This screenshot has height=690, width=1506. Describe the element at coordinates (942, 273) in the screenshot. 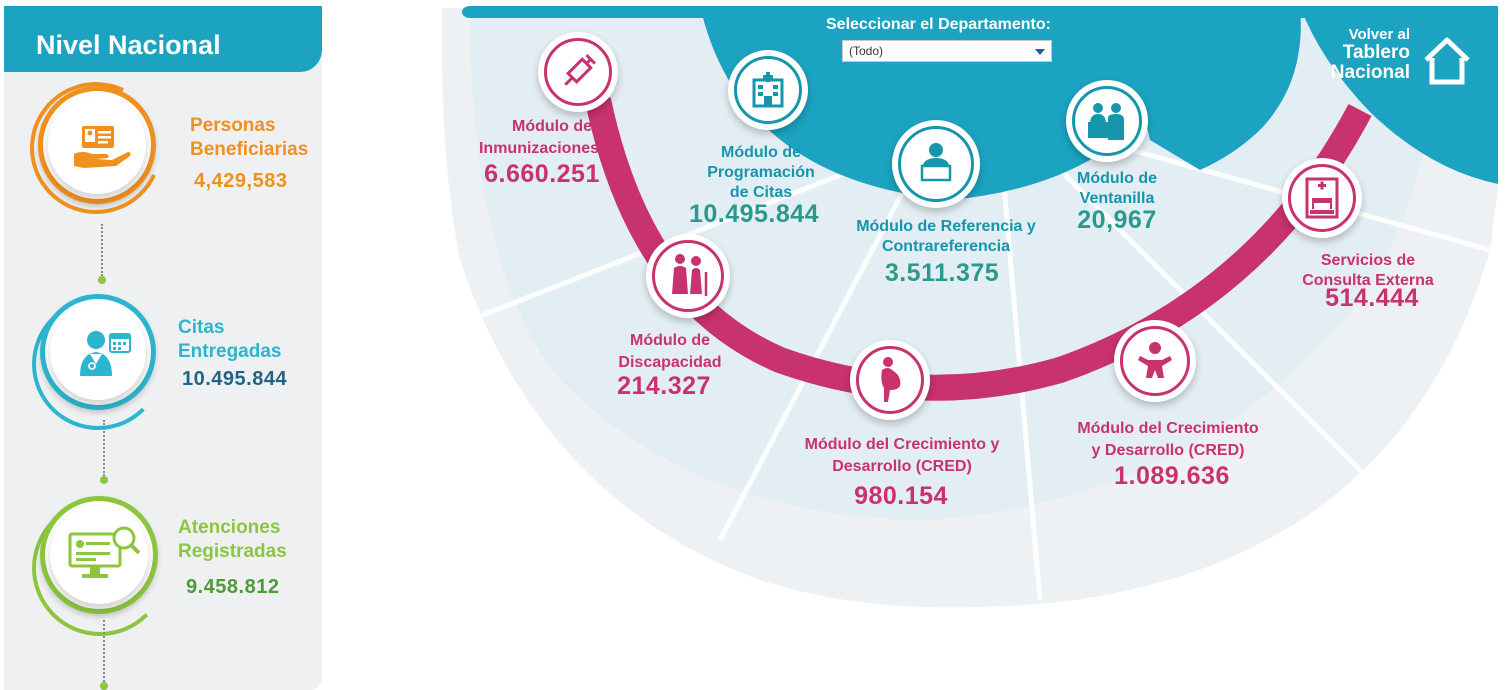

I see `module-value: 3.511.375` at that location.